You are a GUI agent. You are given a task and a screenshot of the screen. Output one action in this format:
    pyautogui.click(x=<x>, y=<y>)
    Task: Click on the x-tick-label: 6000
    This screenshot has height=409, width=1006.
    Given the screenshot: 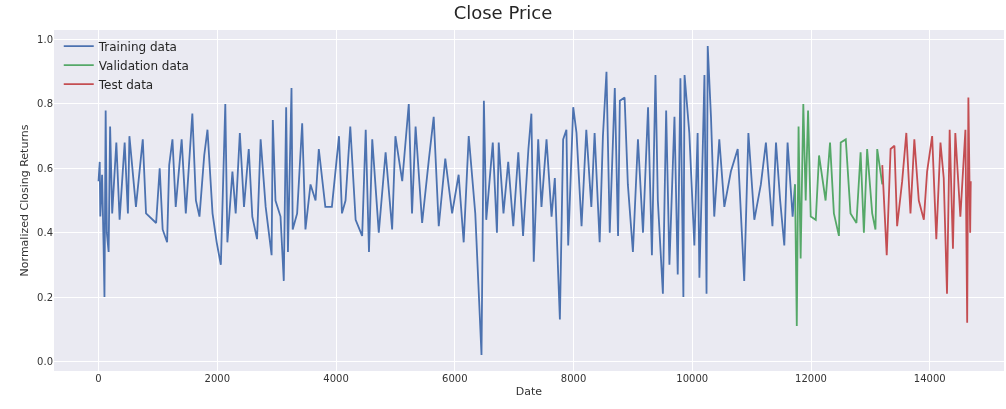 What is the action you would take?
    pyautogui.click(x=455, y=378)
    